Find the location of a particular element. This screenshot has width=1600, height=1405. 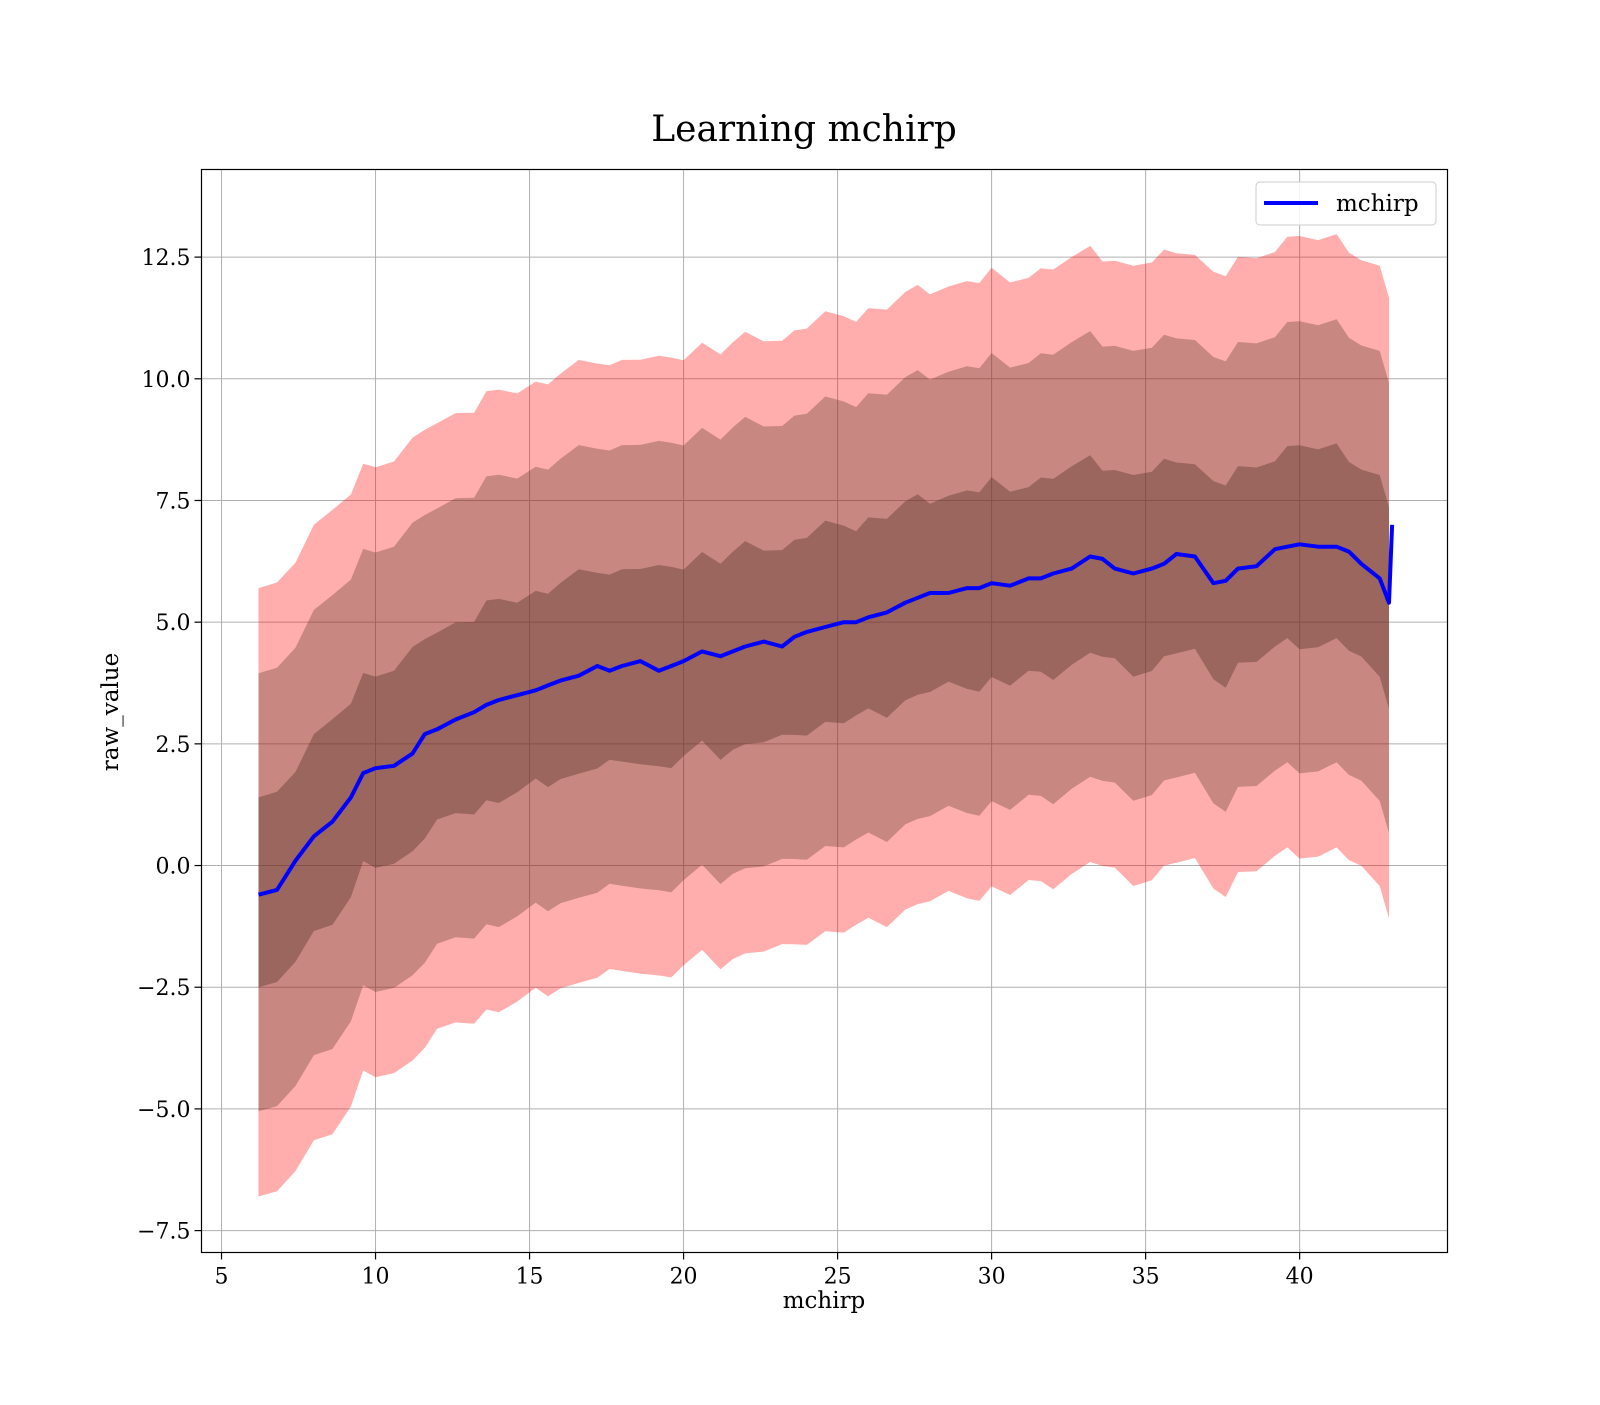

x-tick-label: 25 is located at coordinates (838, 1277).